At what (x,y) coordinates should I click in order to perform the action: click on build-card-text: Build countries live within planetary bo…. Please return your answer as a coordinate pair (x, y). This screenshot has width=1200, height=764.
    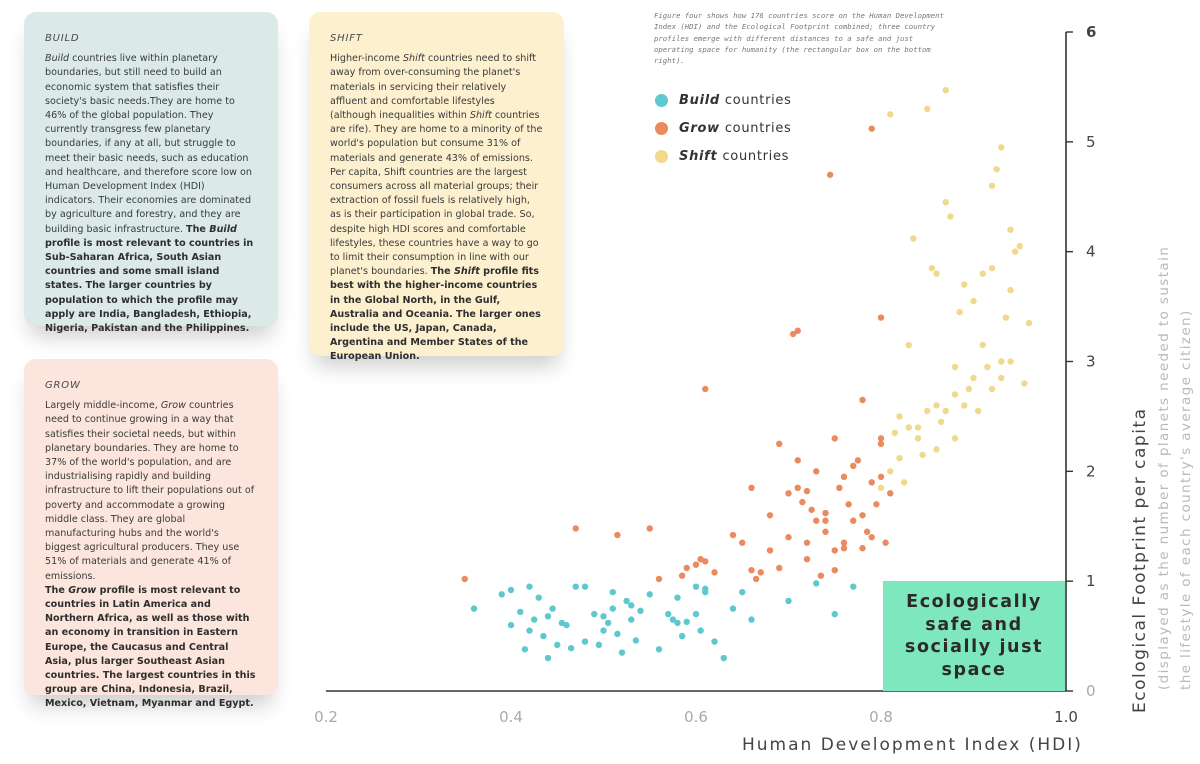
    Looking at the image, I should click on (151, 194).